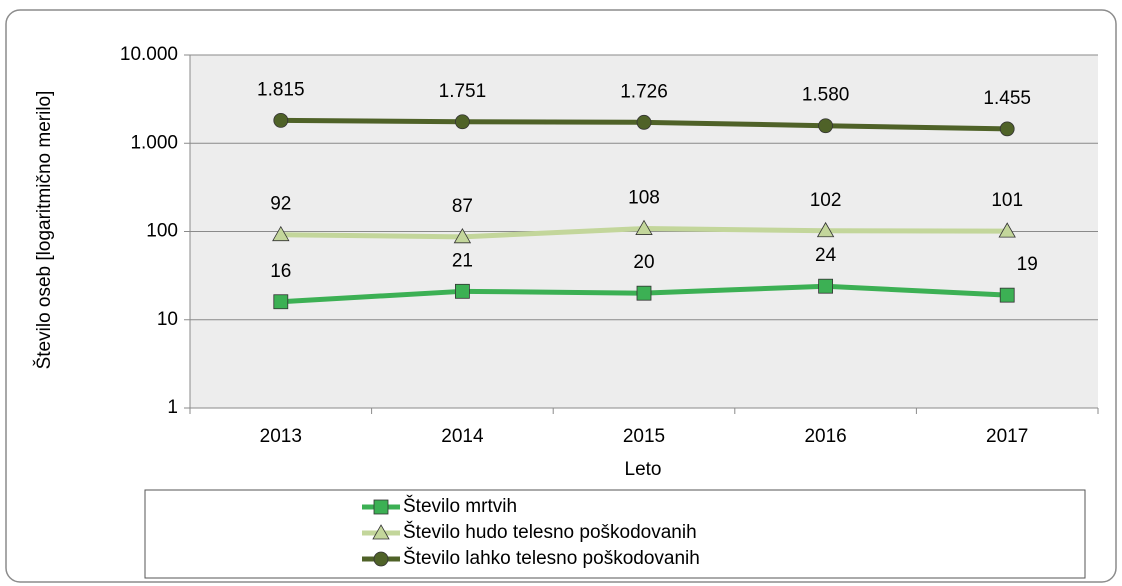 This screenshot has width=1122, height=586. I want to click on data-label: 1.726, so click(644, 91).